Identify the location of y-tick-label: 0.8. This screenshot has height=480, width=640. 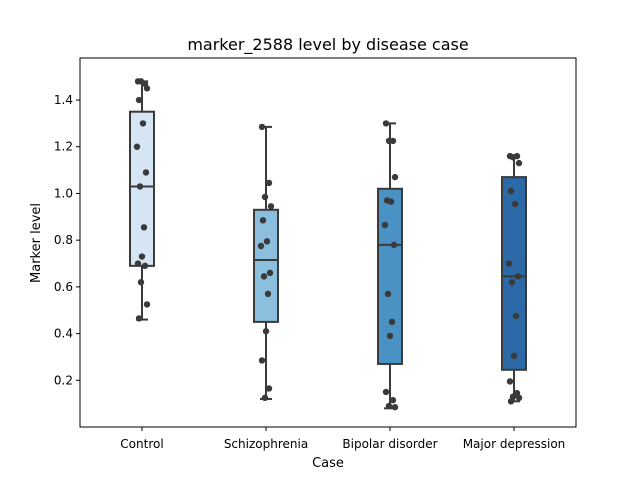
(63, 240).